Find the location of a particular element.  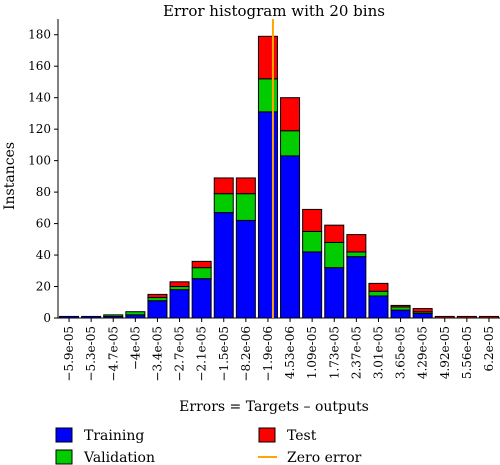

y-tick-label: 100 is located at coordinates (39, 161).